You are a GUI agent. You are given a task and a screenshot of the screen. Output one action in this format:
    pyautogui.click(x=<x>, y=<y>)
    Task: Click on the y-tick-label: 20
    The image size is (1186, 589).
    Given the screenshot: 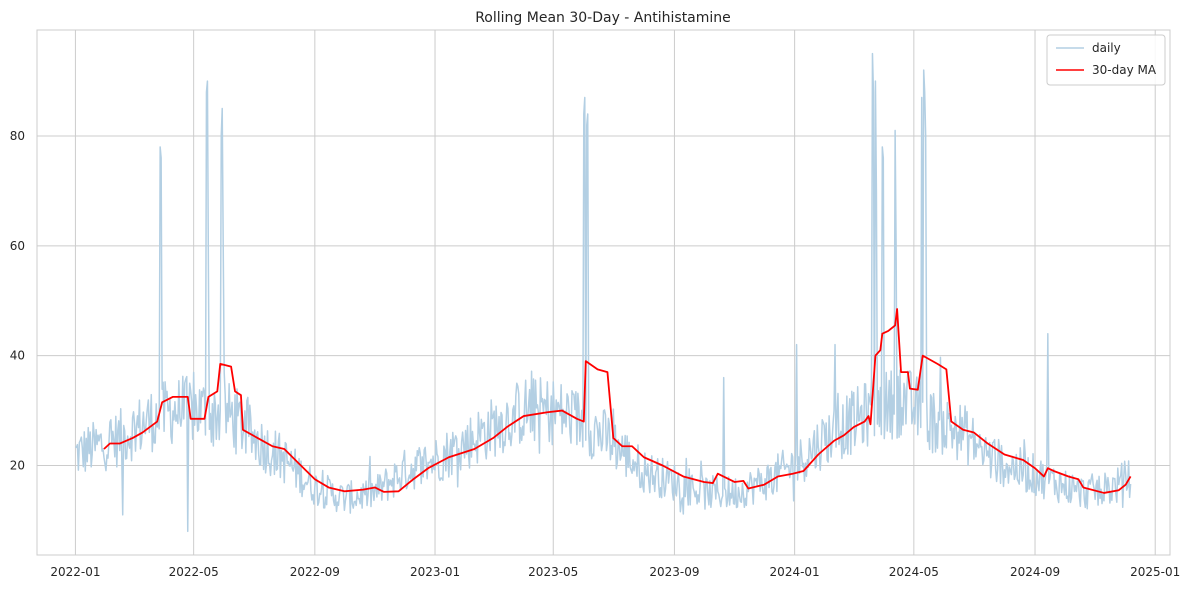 What is the action you would take?
    pyautogui.click(x=17, y=465)
    